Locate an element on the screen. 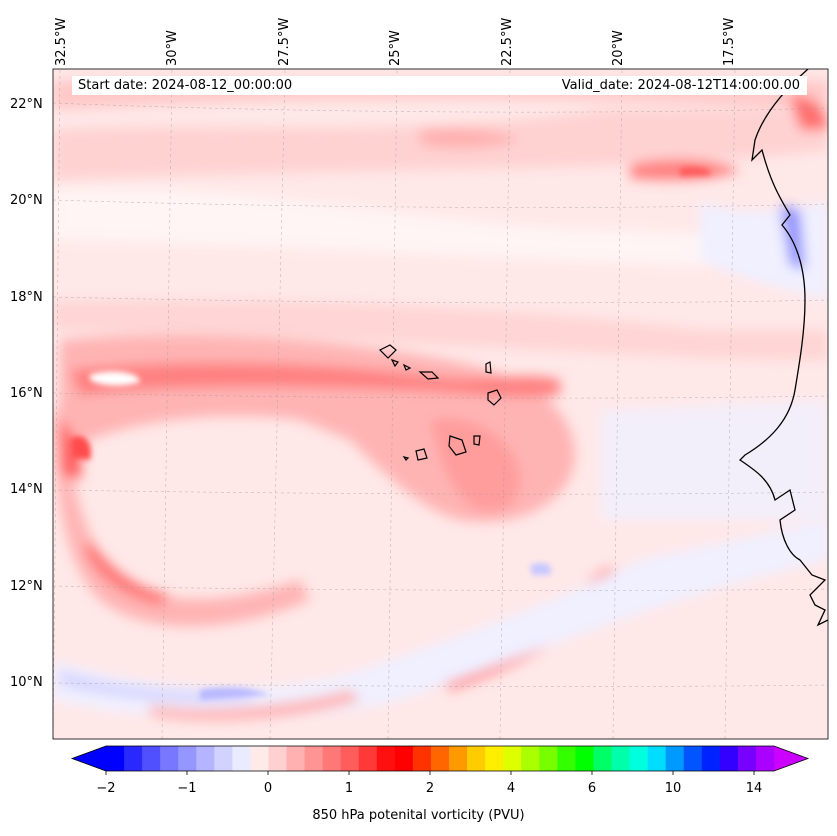 The height and width of the screenshot is (836, 837). lat-label: 12°N is located at coordinates (26, 586).